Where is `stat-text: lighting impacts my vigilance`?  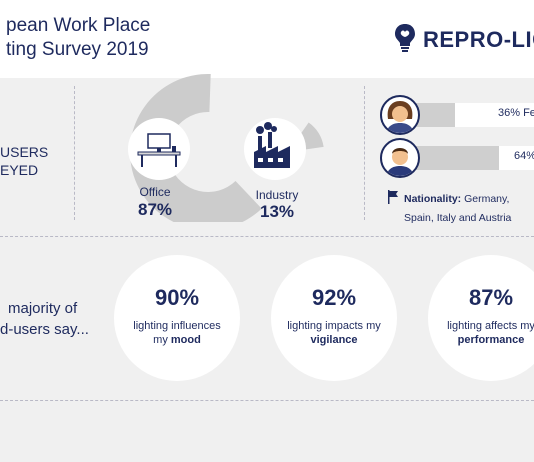
stat-text: lighting impacts my vigilance is located at coordinates (334, 333).